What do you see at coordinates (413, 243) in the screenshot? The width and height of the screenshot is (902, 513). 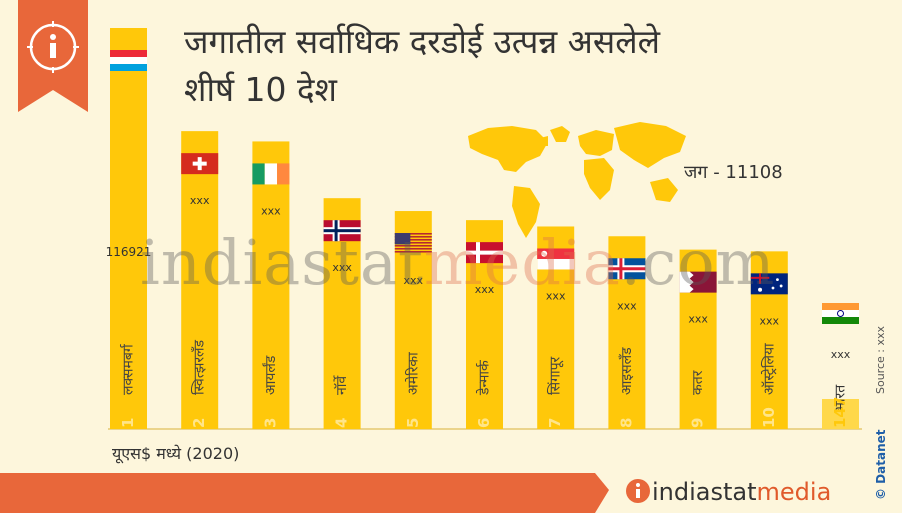 I see `flag-usa-icon` at bounding box center [413, 243].